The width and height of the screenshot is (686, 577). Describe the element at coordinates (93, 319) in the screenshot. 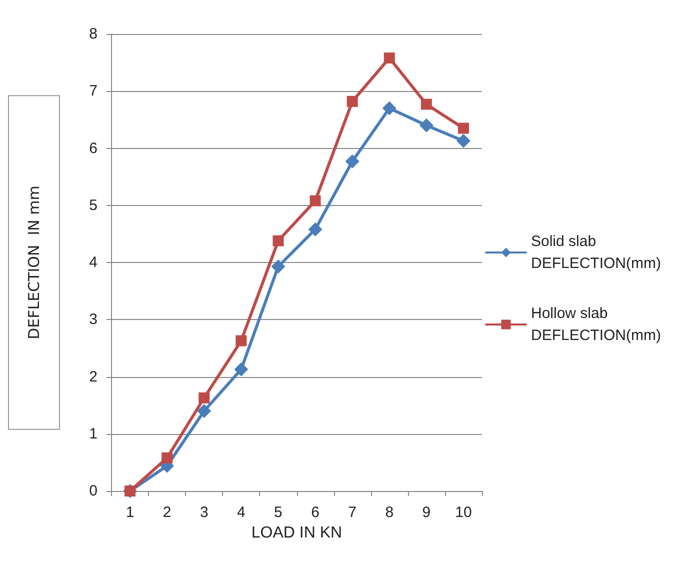

I see `y-tick-label: 3` at that location.